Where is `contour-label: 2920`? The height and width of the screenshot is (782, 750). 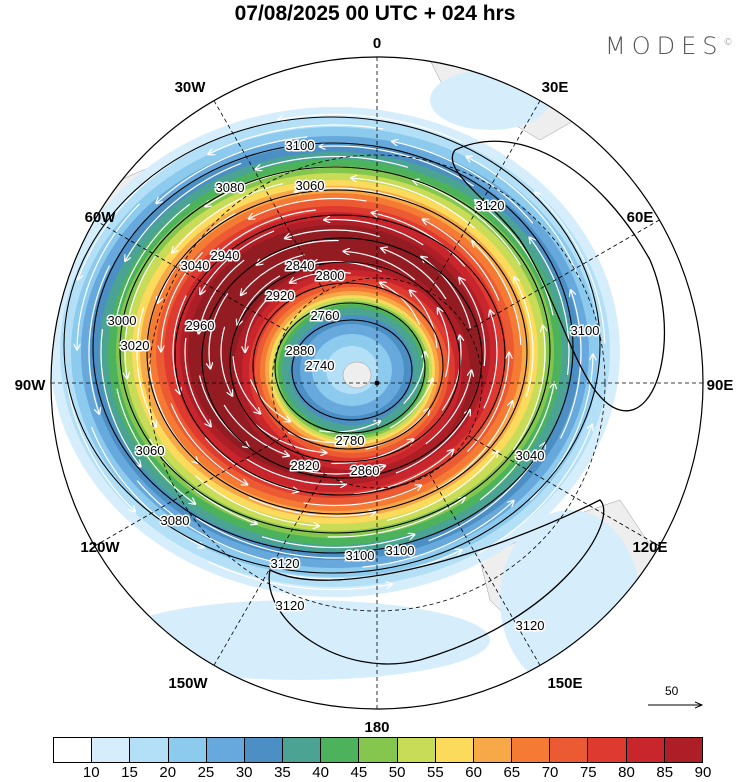 contour-label: 2920 is located at coordinates (280, 295).